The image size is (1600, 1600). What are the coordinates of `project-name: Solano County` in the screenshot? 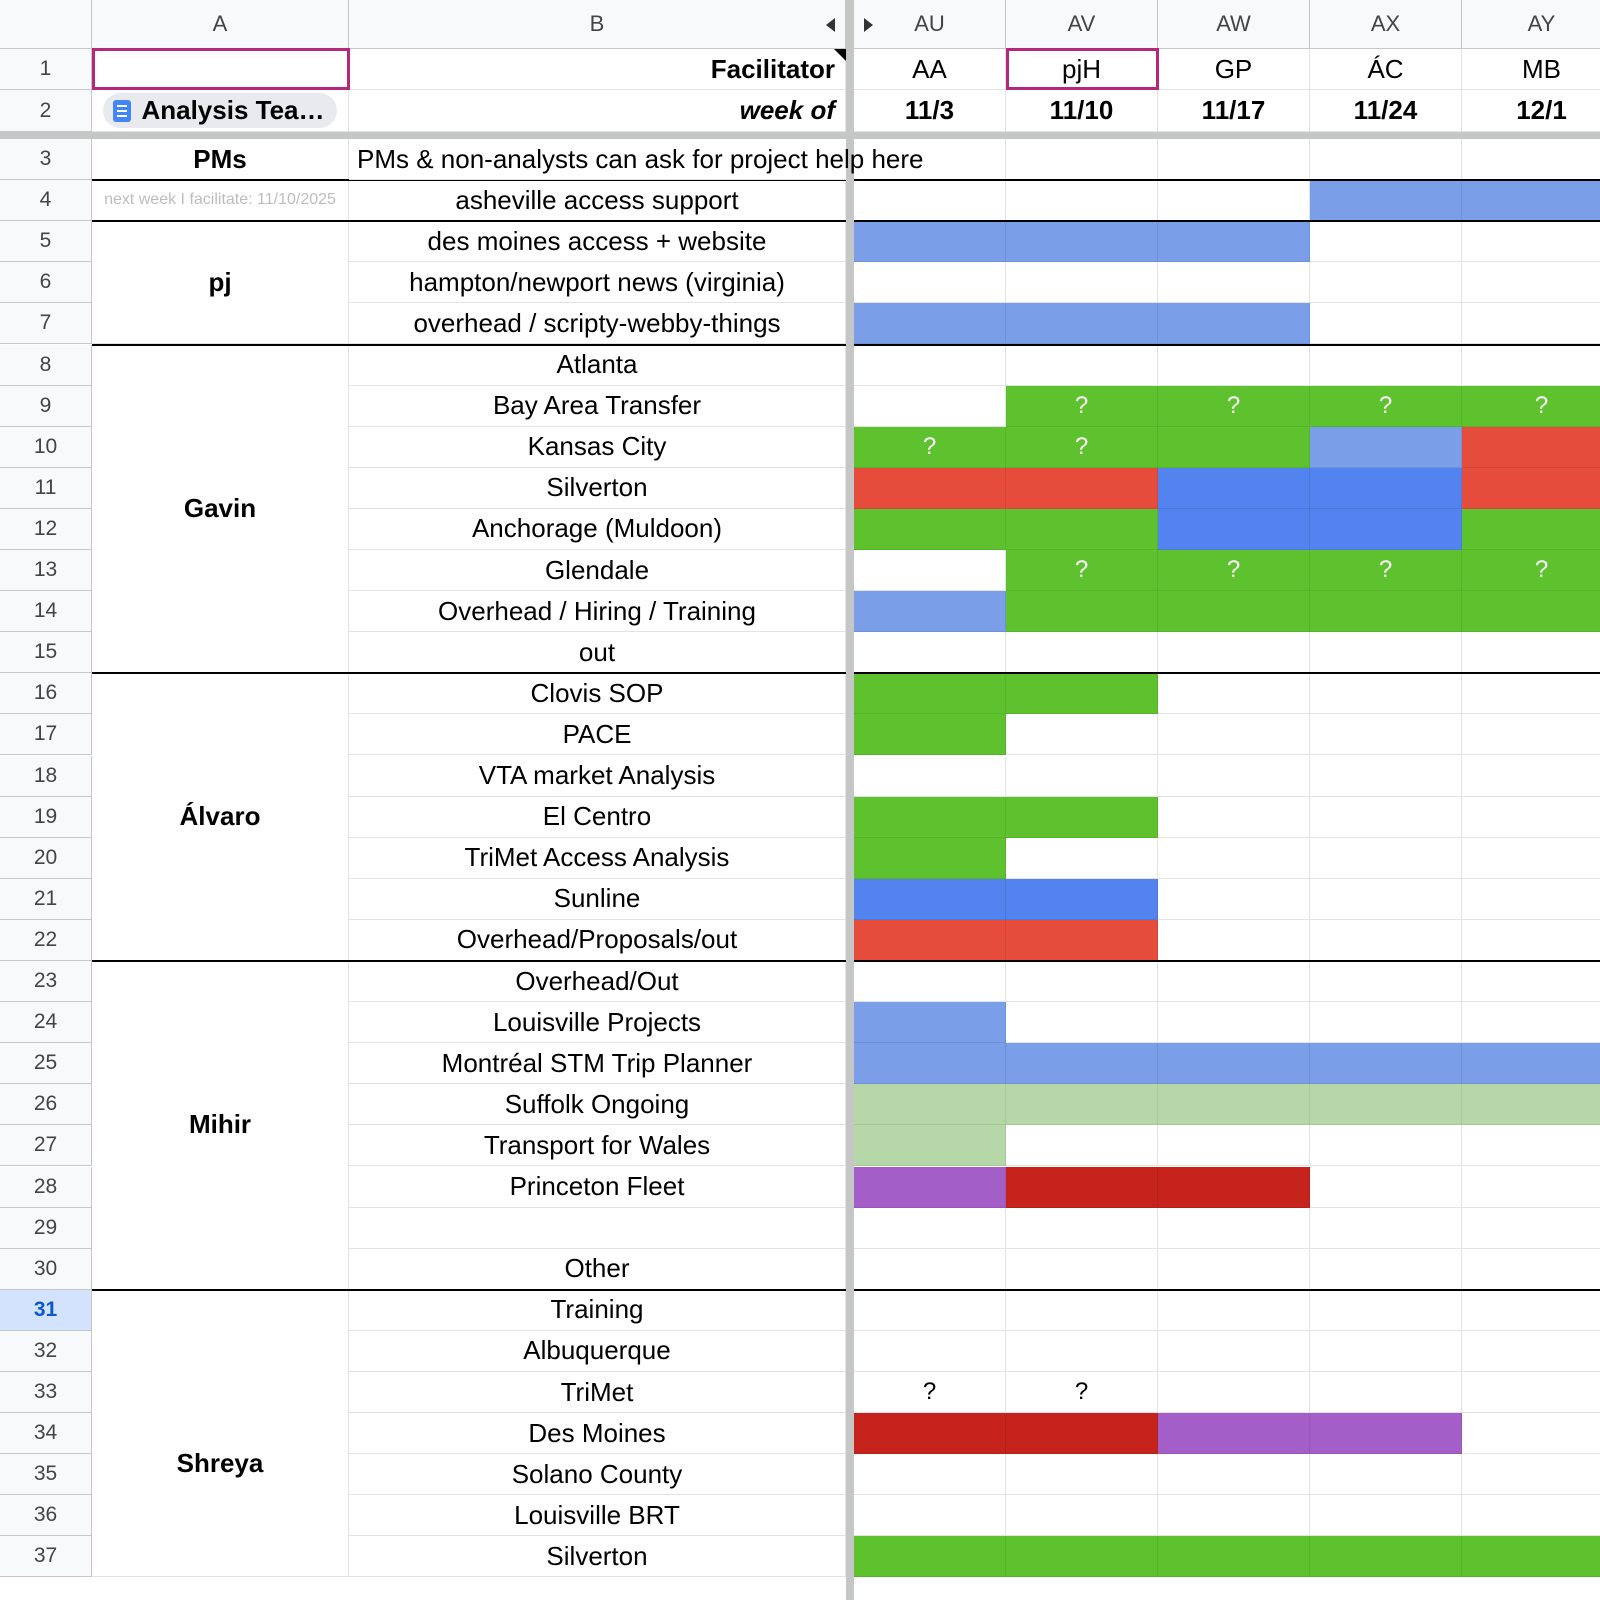 It's located at (597, 1475).